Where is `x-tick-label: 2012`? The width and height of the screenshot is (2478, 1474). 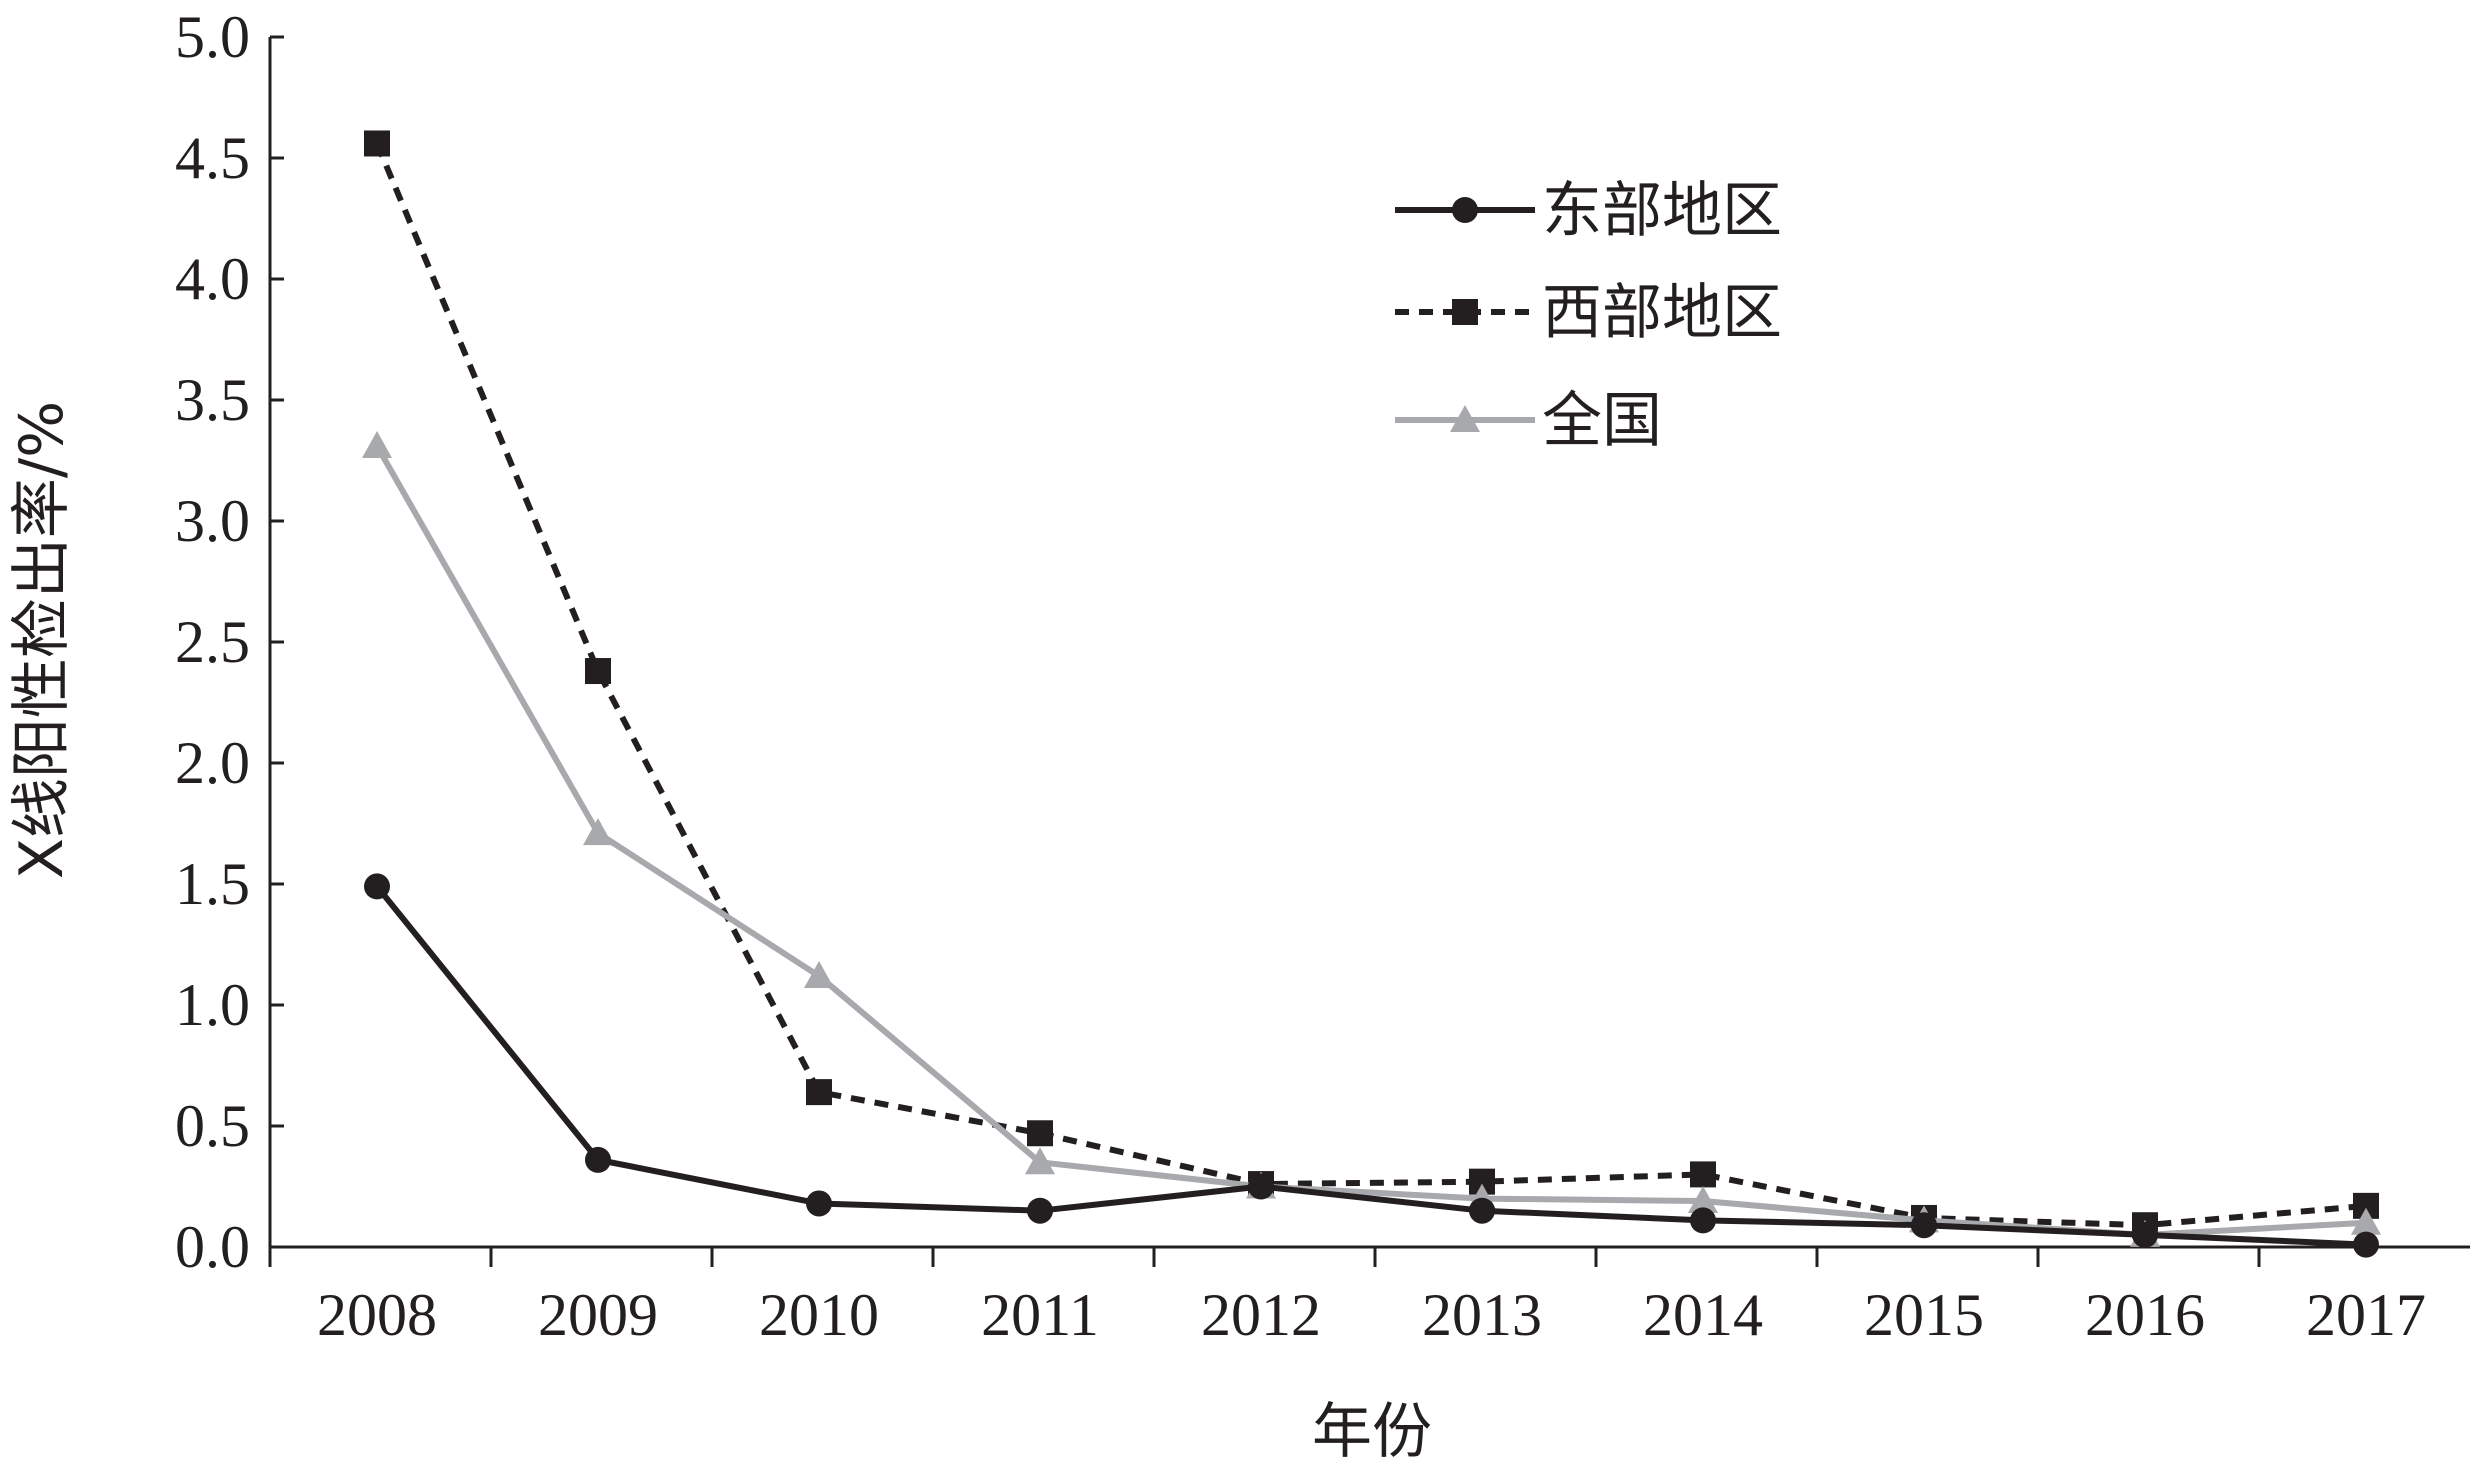 x-tick-label: 2012 is located at coordinates (1261, 1315).